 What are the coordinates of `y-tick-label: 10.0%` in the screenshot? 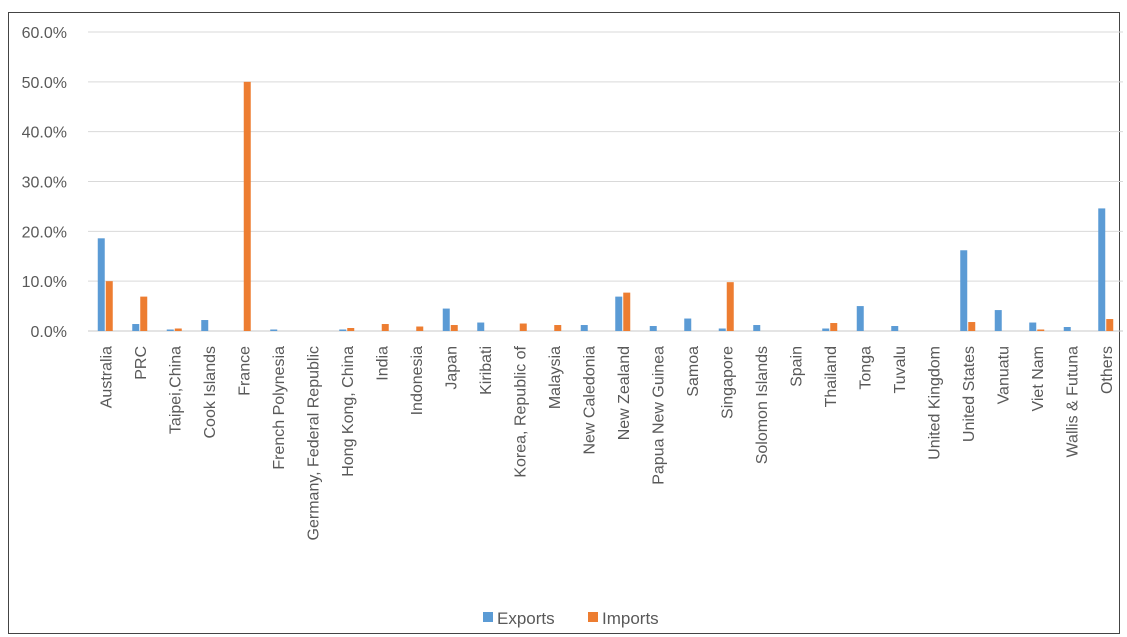 It's located at (44, 282).